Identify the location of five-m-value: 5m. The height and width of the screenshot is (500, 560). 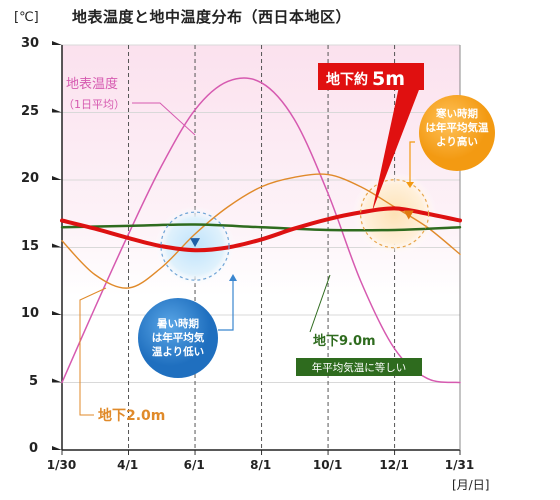
(388, 79).